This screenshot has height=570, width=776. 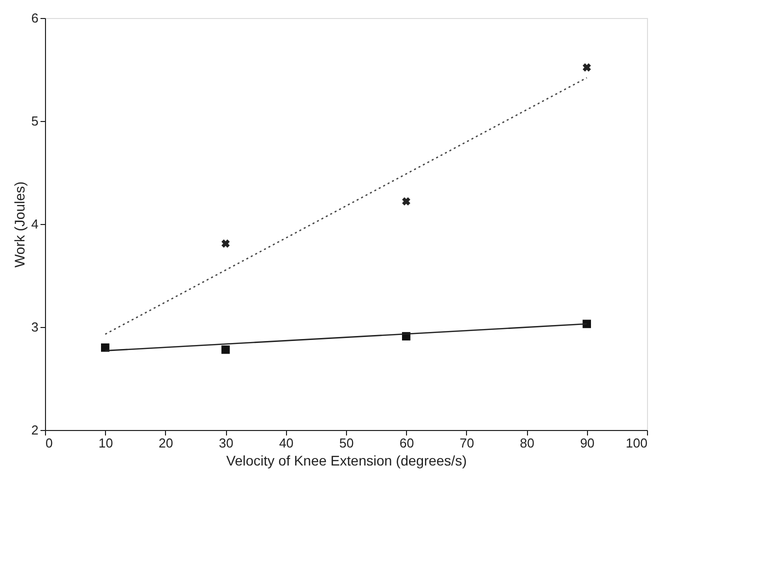 I want to click on x-tick-label: 80, so click(x=527, y=443).